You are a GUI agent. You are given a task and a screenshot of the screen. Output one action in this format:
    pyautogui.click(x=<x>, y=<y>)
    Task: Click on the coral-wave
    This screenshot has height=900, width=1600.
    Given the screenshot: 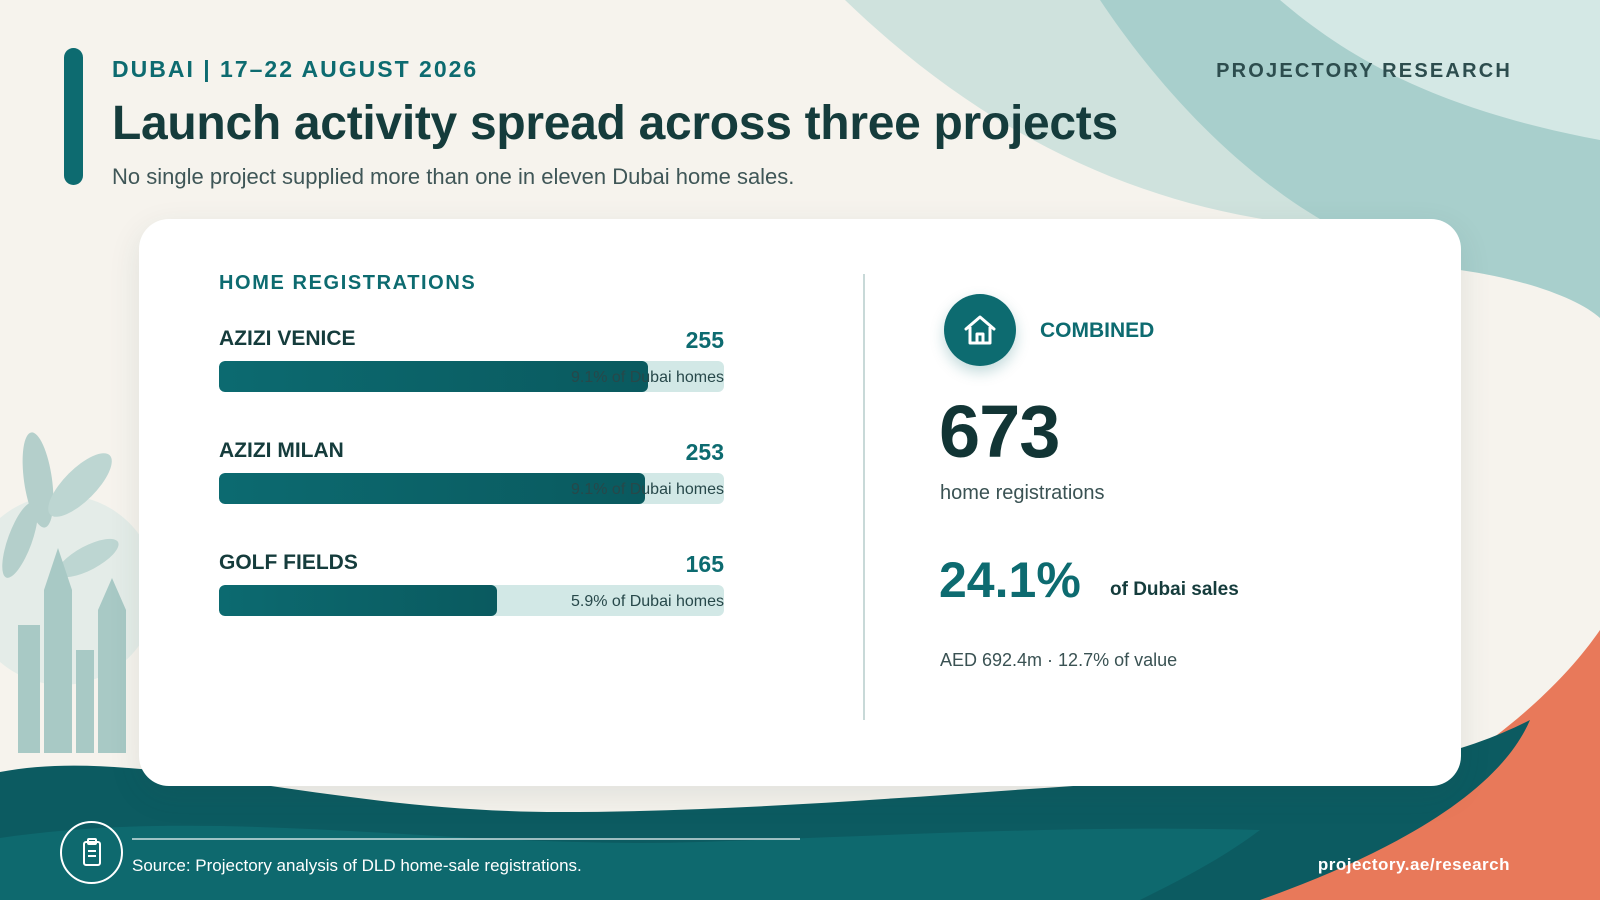 What is the action you would take?
    pyautogui.click(x=1375, y=765)
    